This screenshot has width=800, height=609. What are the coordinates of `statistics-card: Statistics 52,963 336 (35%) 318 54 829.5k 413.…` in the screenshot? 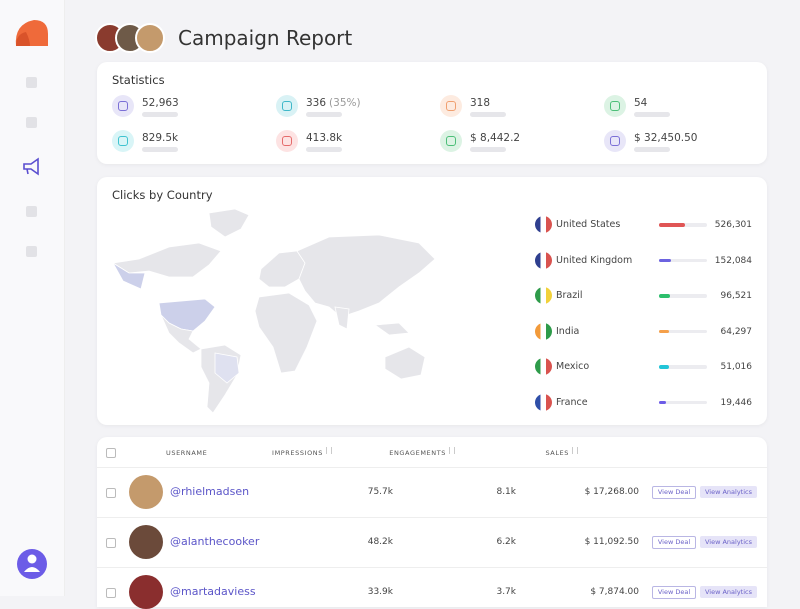 It's located at (432, 113).